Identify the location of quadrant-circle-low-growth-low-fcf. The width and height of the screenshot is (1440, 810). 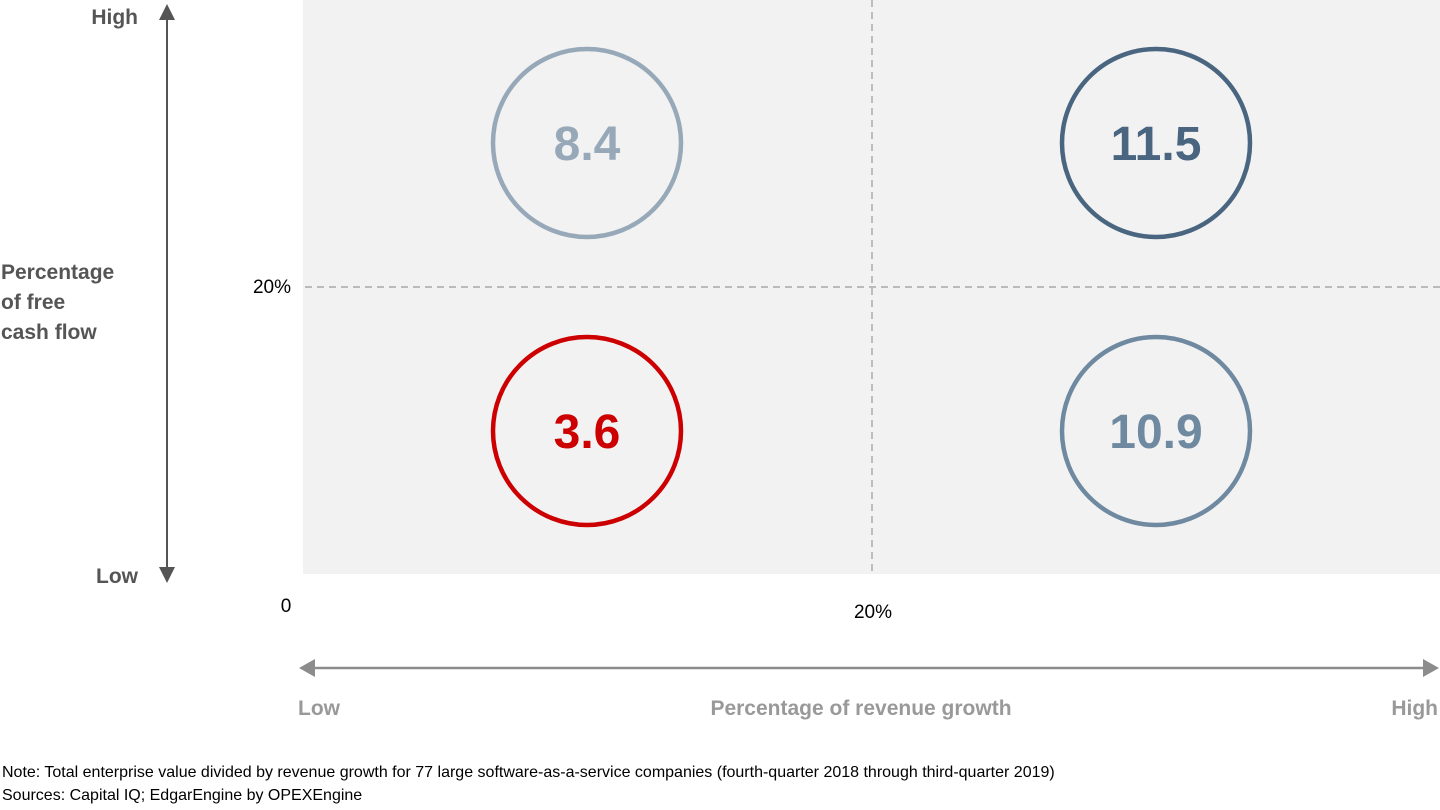
(587, 431).